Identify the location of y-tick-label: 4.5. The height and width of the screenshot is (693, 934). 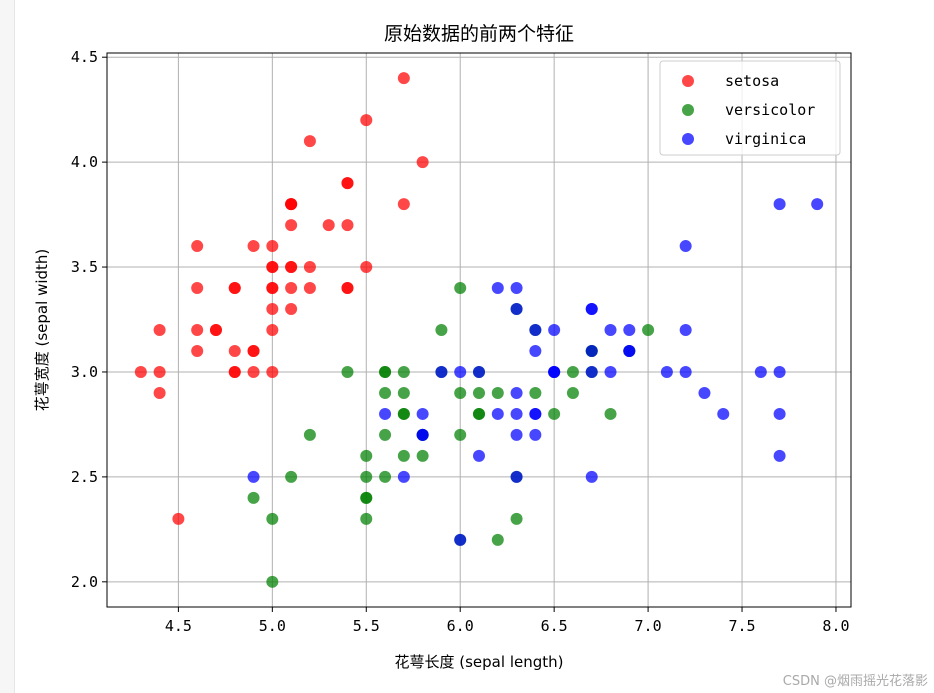
(84, 57).